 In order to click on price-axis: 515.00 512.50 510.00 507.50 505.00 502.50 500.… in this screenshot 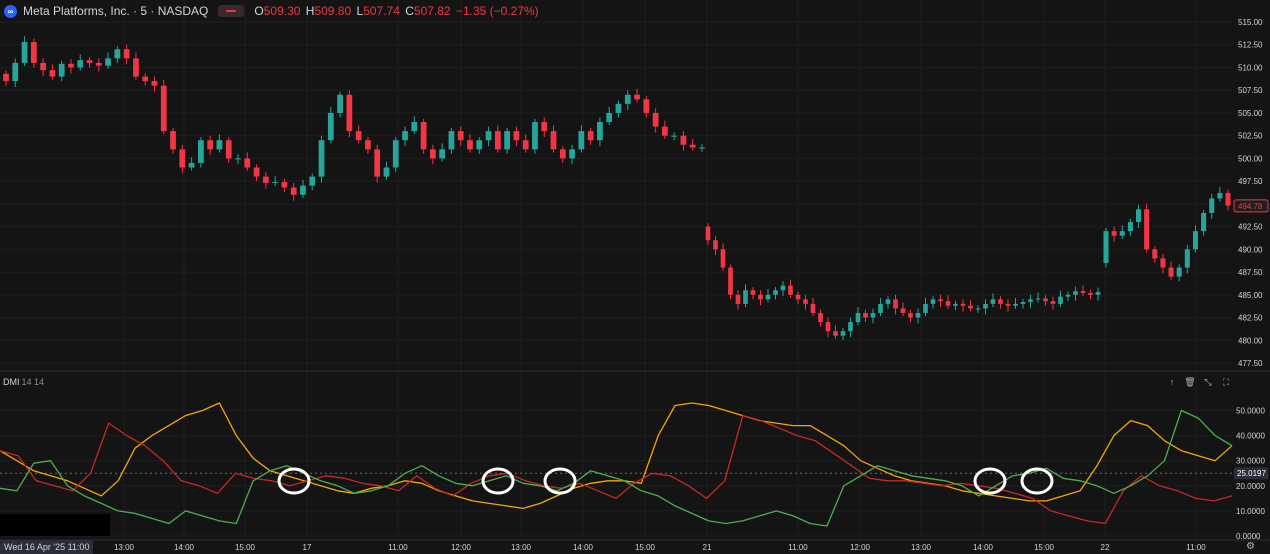, I will do `click(1251, 193)`.